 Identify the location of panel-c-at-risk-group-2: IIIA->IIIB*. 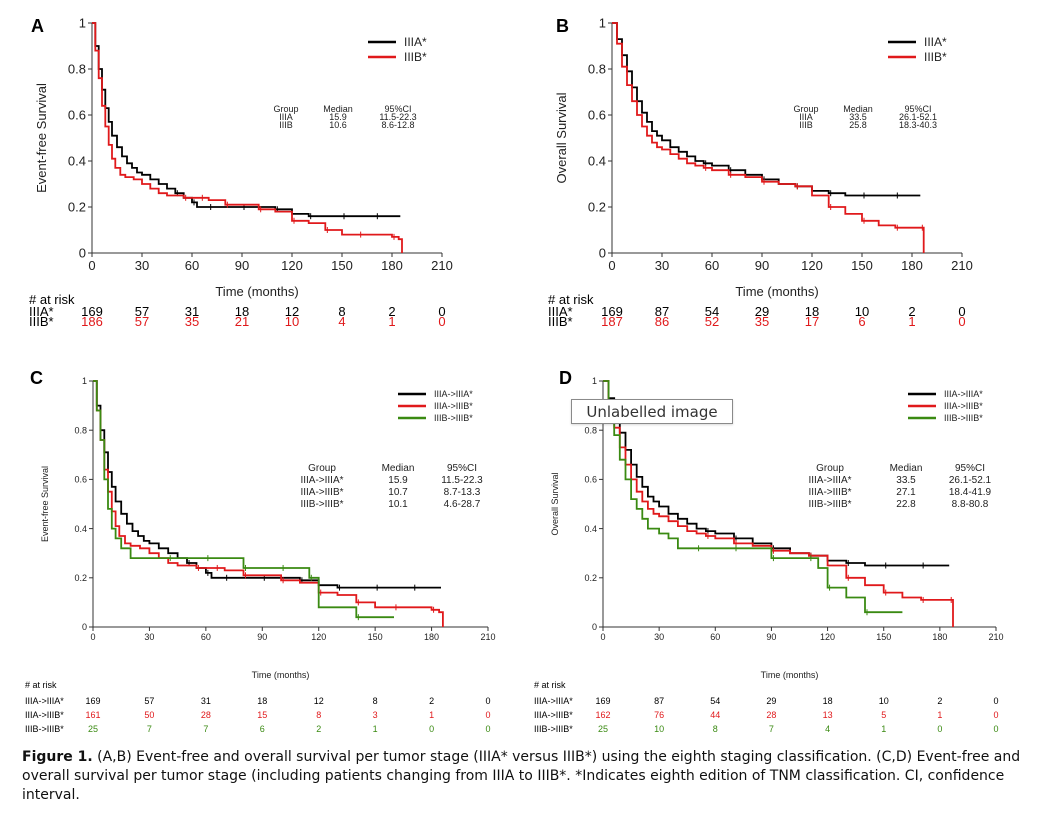
(44, 715).